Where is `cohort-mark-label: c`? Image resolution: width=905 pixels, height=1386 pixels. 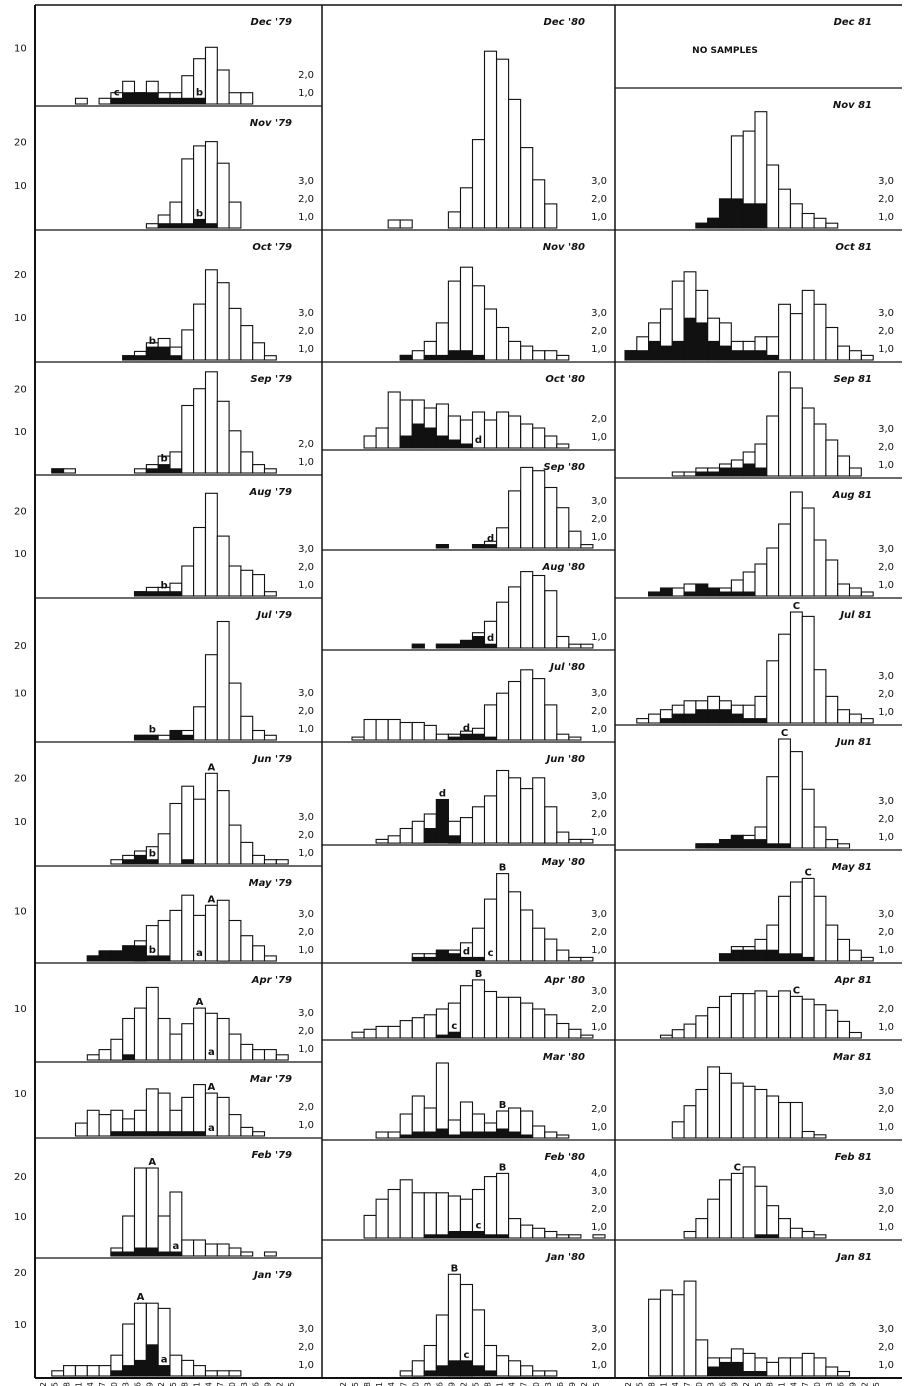
cohort-mark-label: c is located at coordinates (467, 1355).